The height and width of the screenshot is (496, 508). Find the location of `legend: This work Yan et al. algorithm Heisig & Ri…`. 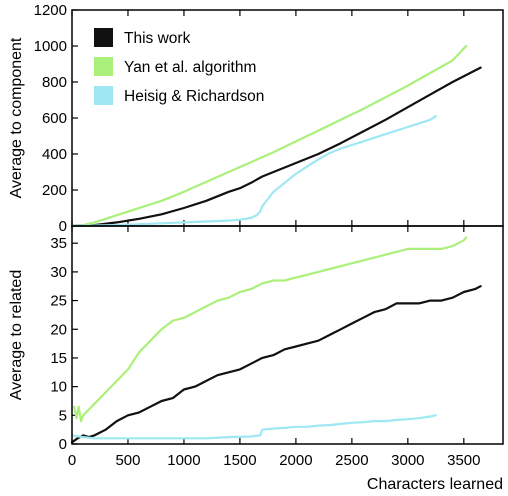

legend: This work Yan et al. algorithm Heisig & Ri… is located at coordinates (179, 66).